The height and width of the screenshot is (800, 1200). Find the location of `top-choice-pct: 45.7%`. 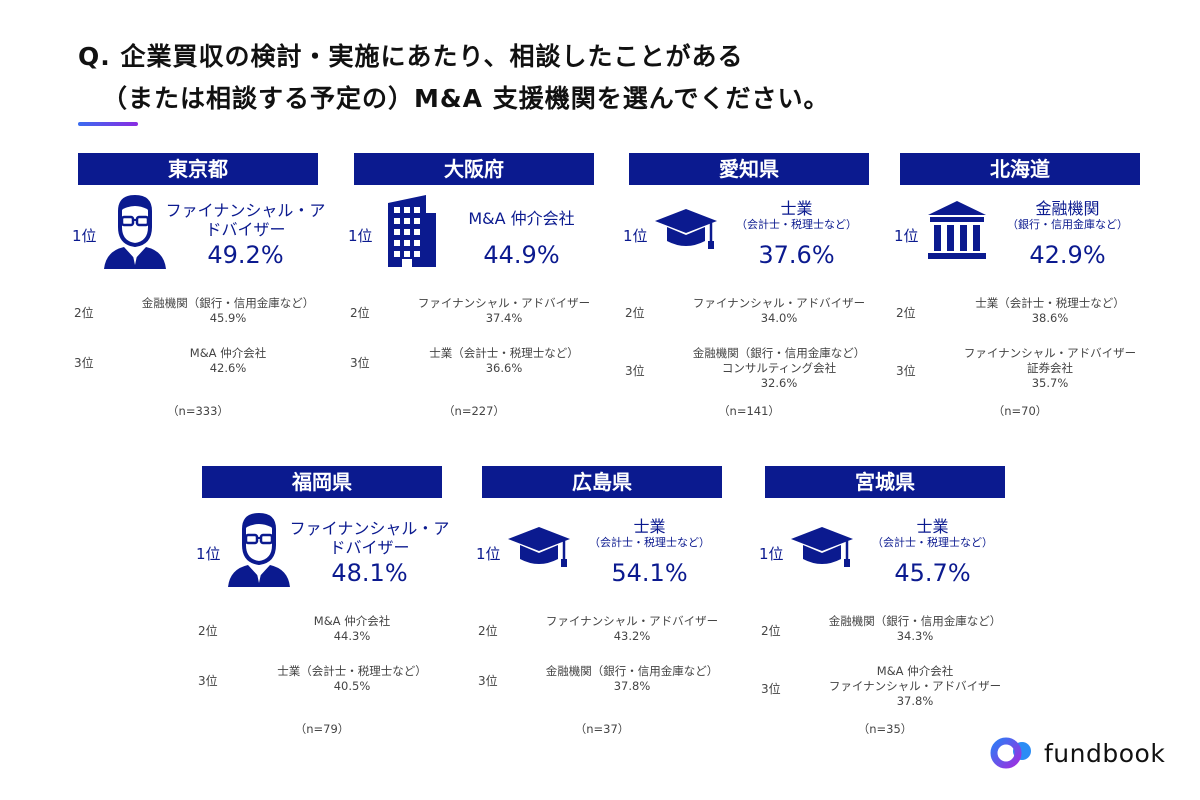

top-choice-pct: 45.7% is located at coordinates (932, 573).